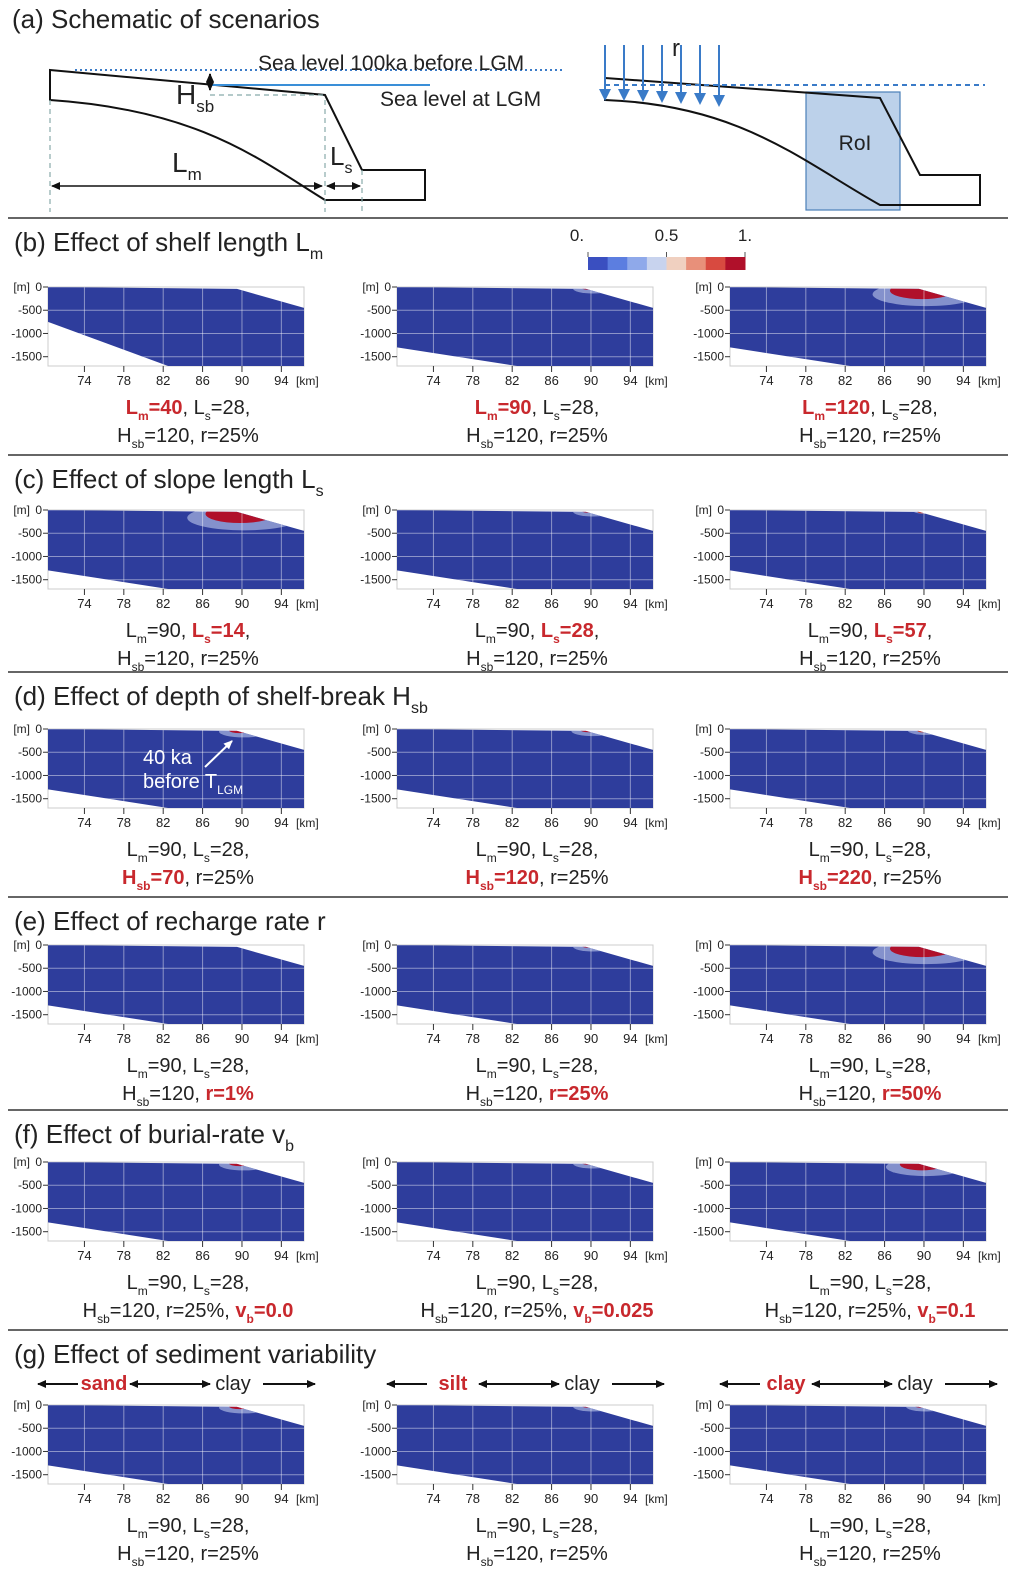  What do you see at coordinates (536, 880) in the screenshot?
I see `caption: Hsb=120, r=25%` at bounding box center [536, 880].